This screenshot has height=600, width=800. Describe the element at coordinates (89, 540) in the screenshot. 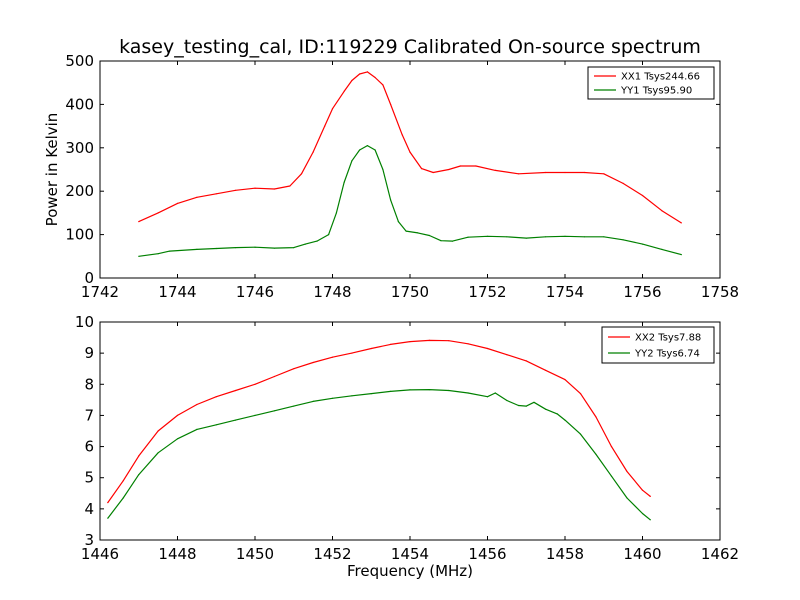

I see `y-tick-label: 3` at that location.